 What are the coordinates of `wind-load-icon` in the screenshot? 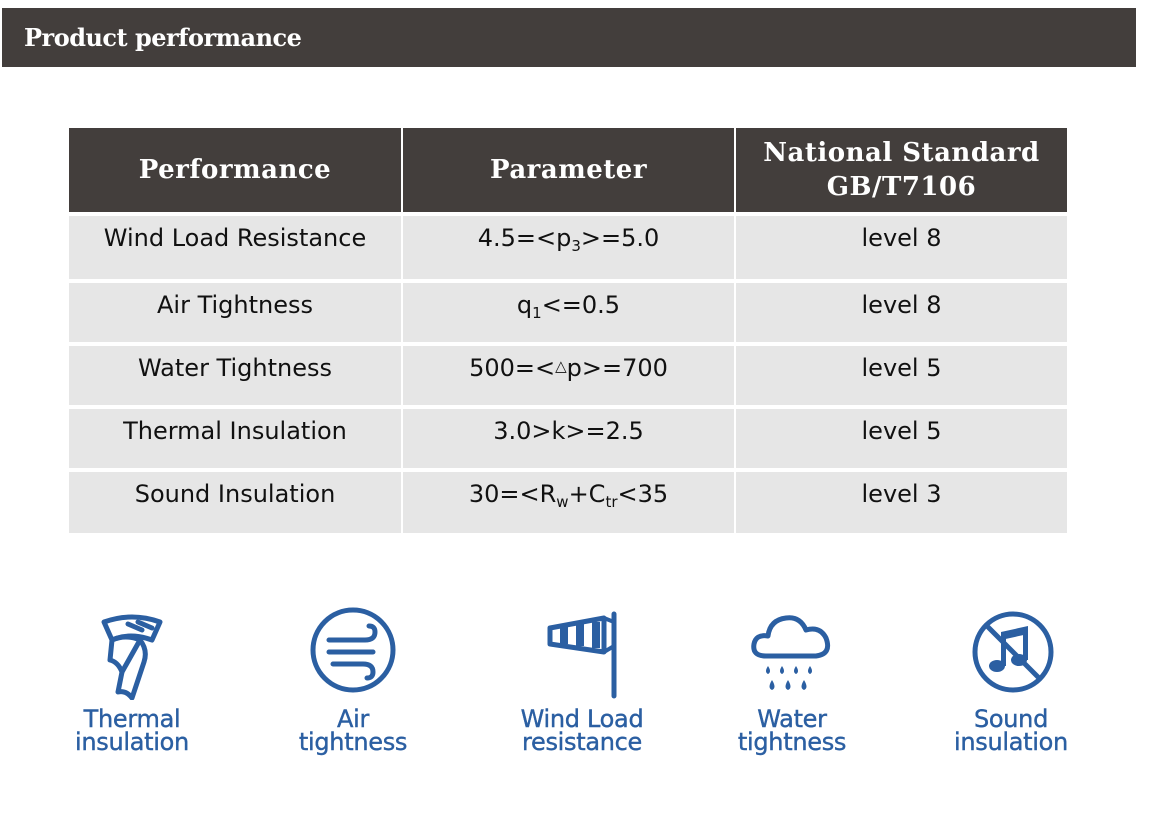 It's located at (582, 655).